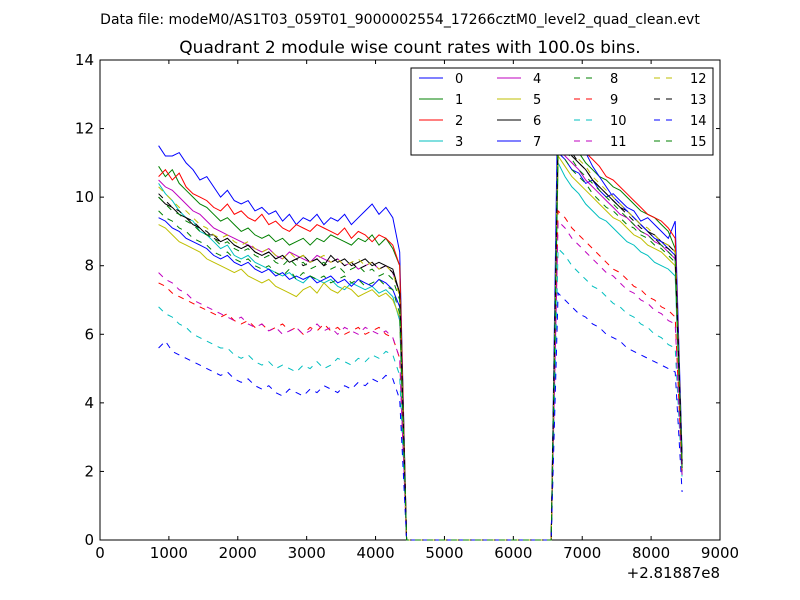  What do you see at coordinates (89, 471) in the screenshot?
I see `y-tick-label: 2` at bounding box center [89, 471].